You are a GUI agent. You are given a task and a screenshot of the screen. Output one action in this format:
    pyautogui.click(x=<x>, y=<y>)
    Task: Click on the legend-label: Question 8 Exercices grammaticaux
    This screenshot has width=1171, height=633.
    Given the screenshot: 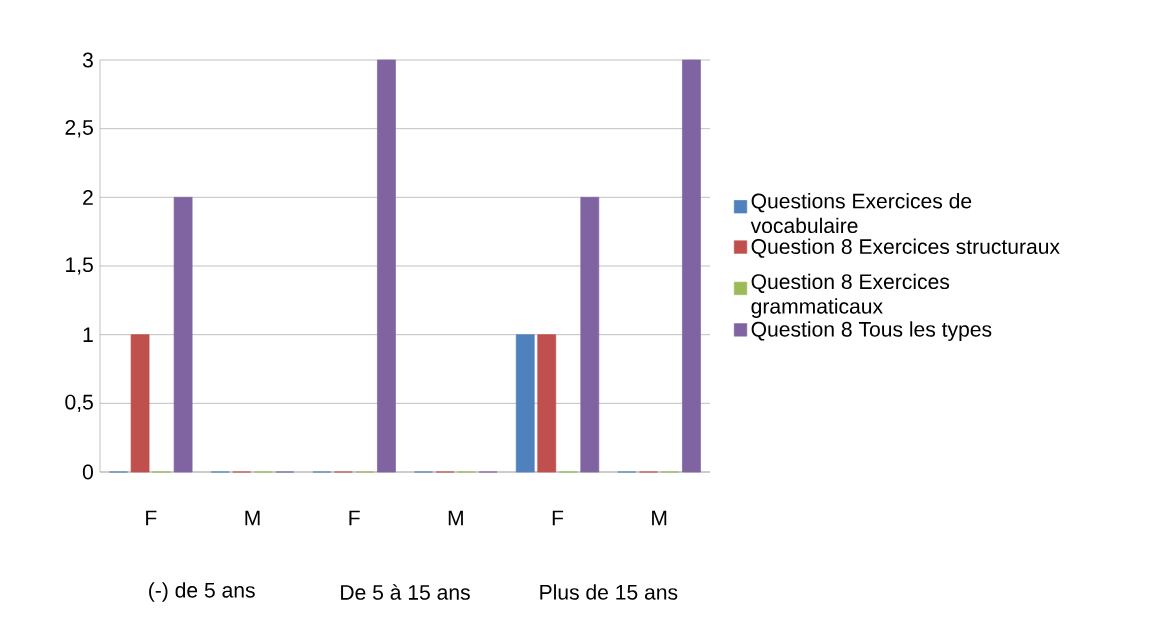 What is the action you would take?
    pyautogui.click(x=850, y=295)
    